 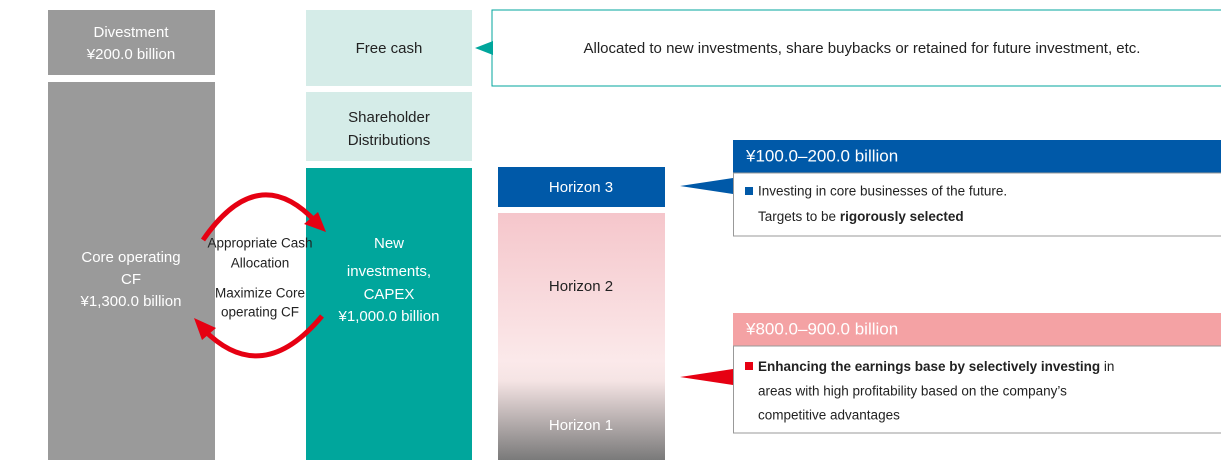 I want to click on label: Horizon 3, so click(x=581, y=187).